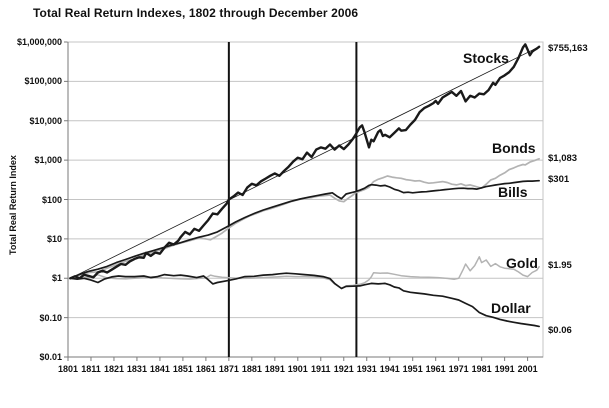  I want to click on x-tick-label: 1831, so click(136, 369).